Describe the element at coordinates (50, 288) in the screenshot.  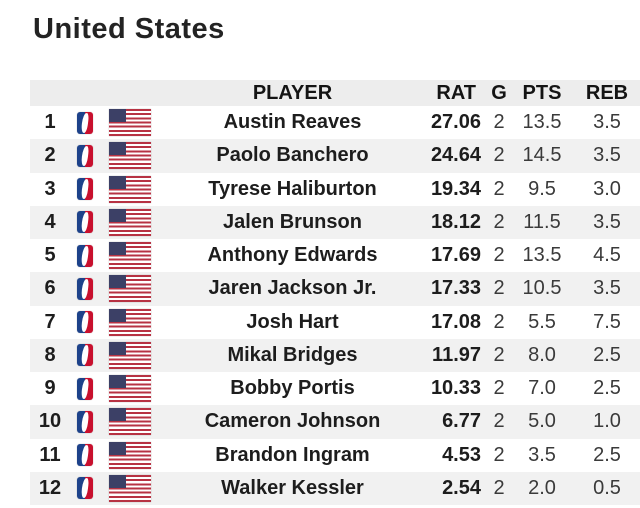
I see `rank-cell: 6` at that location.